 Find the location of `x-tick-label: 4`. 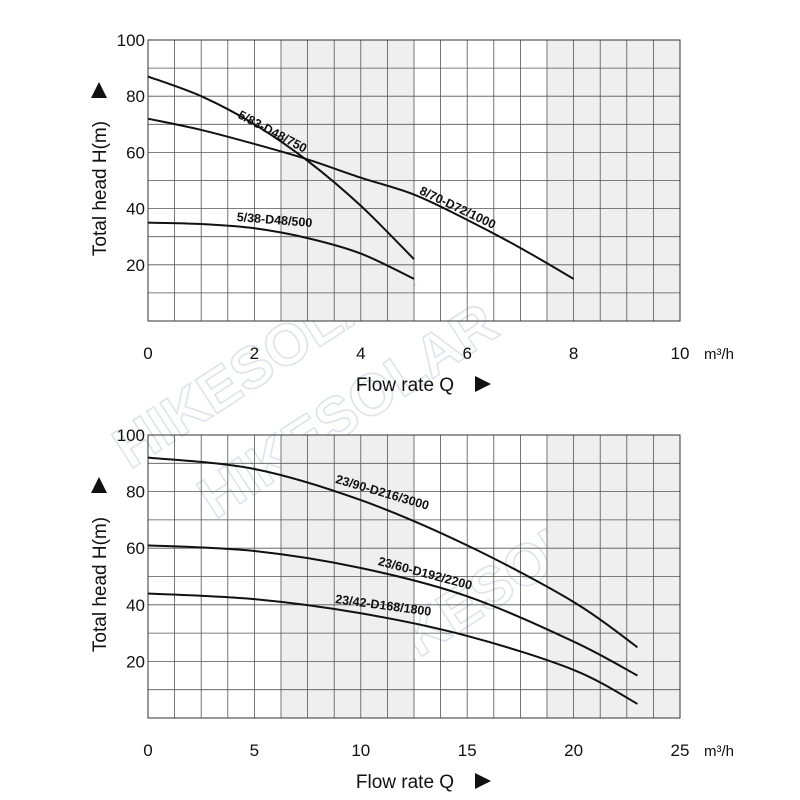

x-tick-label: 4 is located at coordinates (360, 353).